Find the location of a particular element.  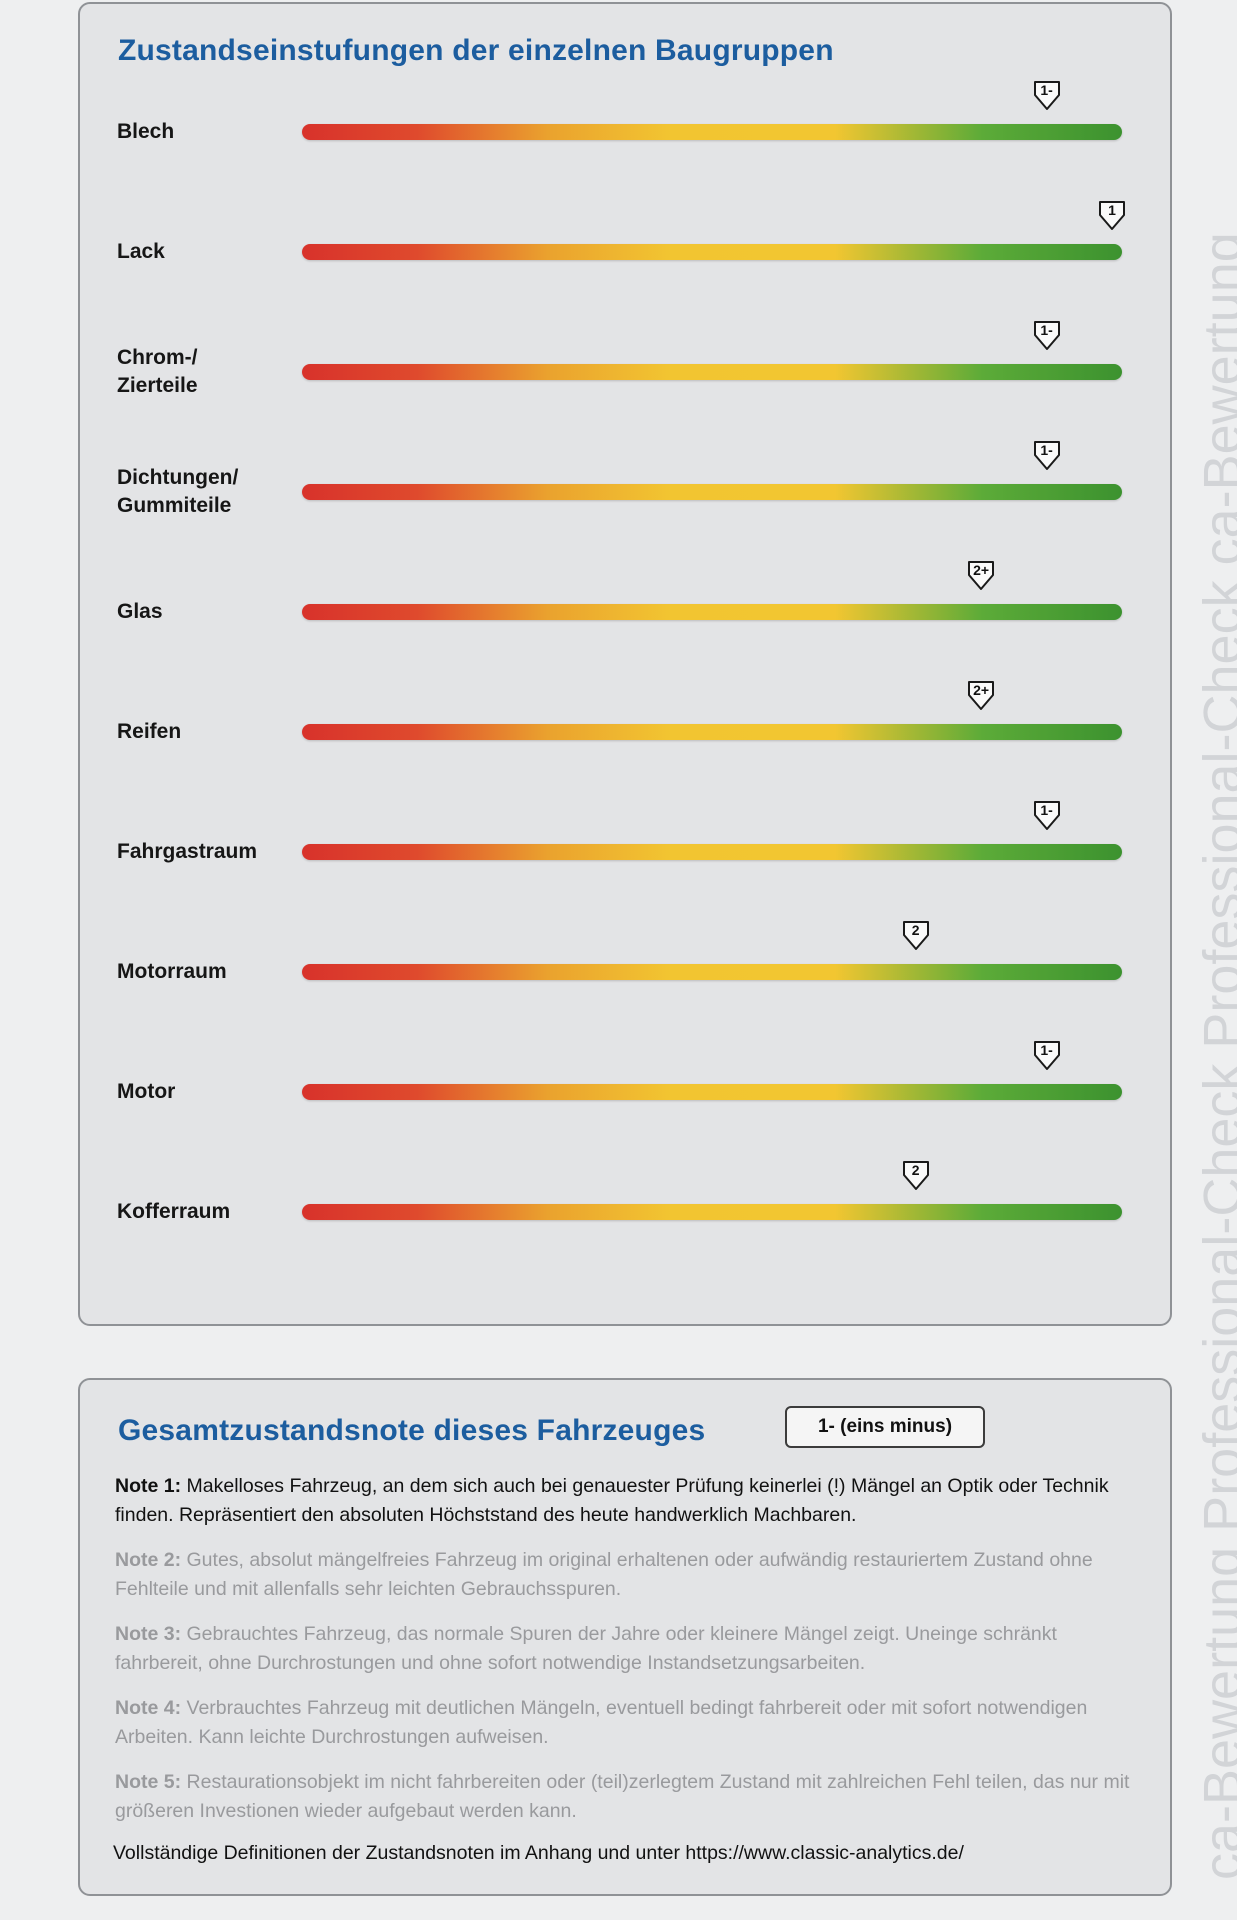

rating-label: Fahrgastraum is located at coordinates (187, 851).